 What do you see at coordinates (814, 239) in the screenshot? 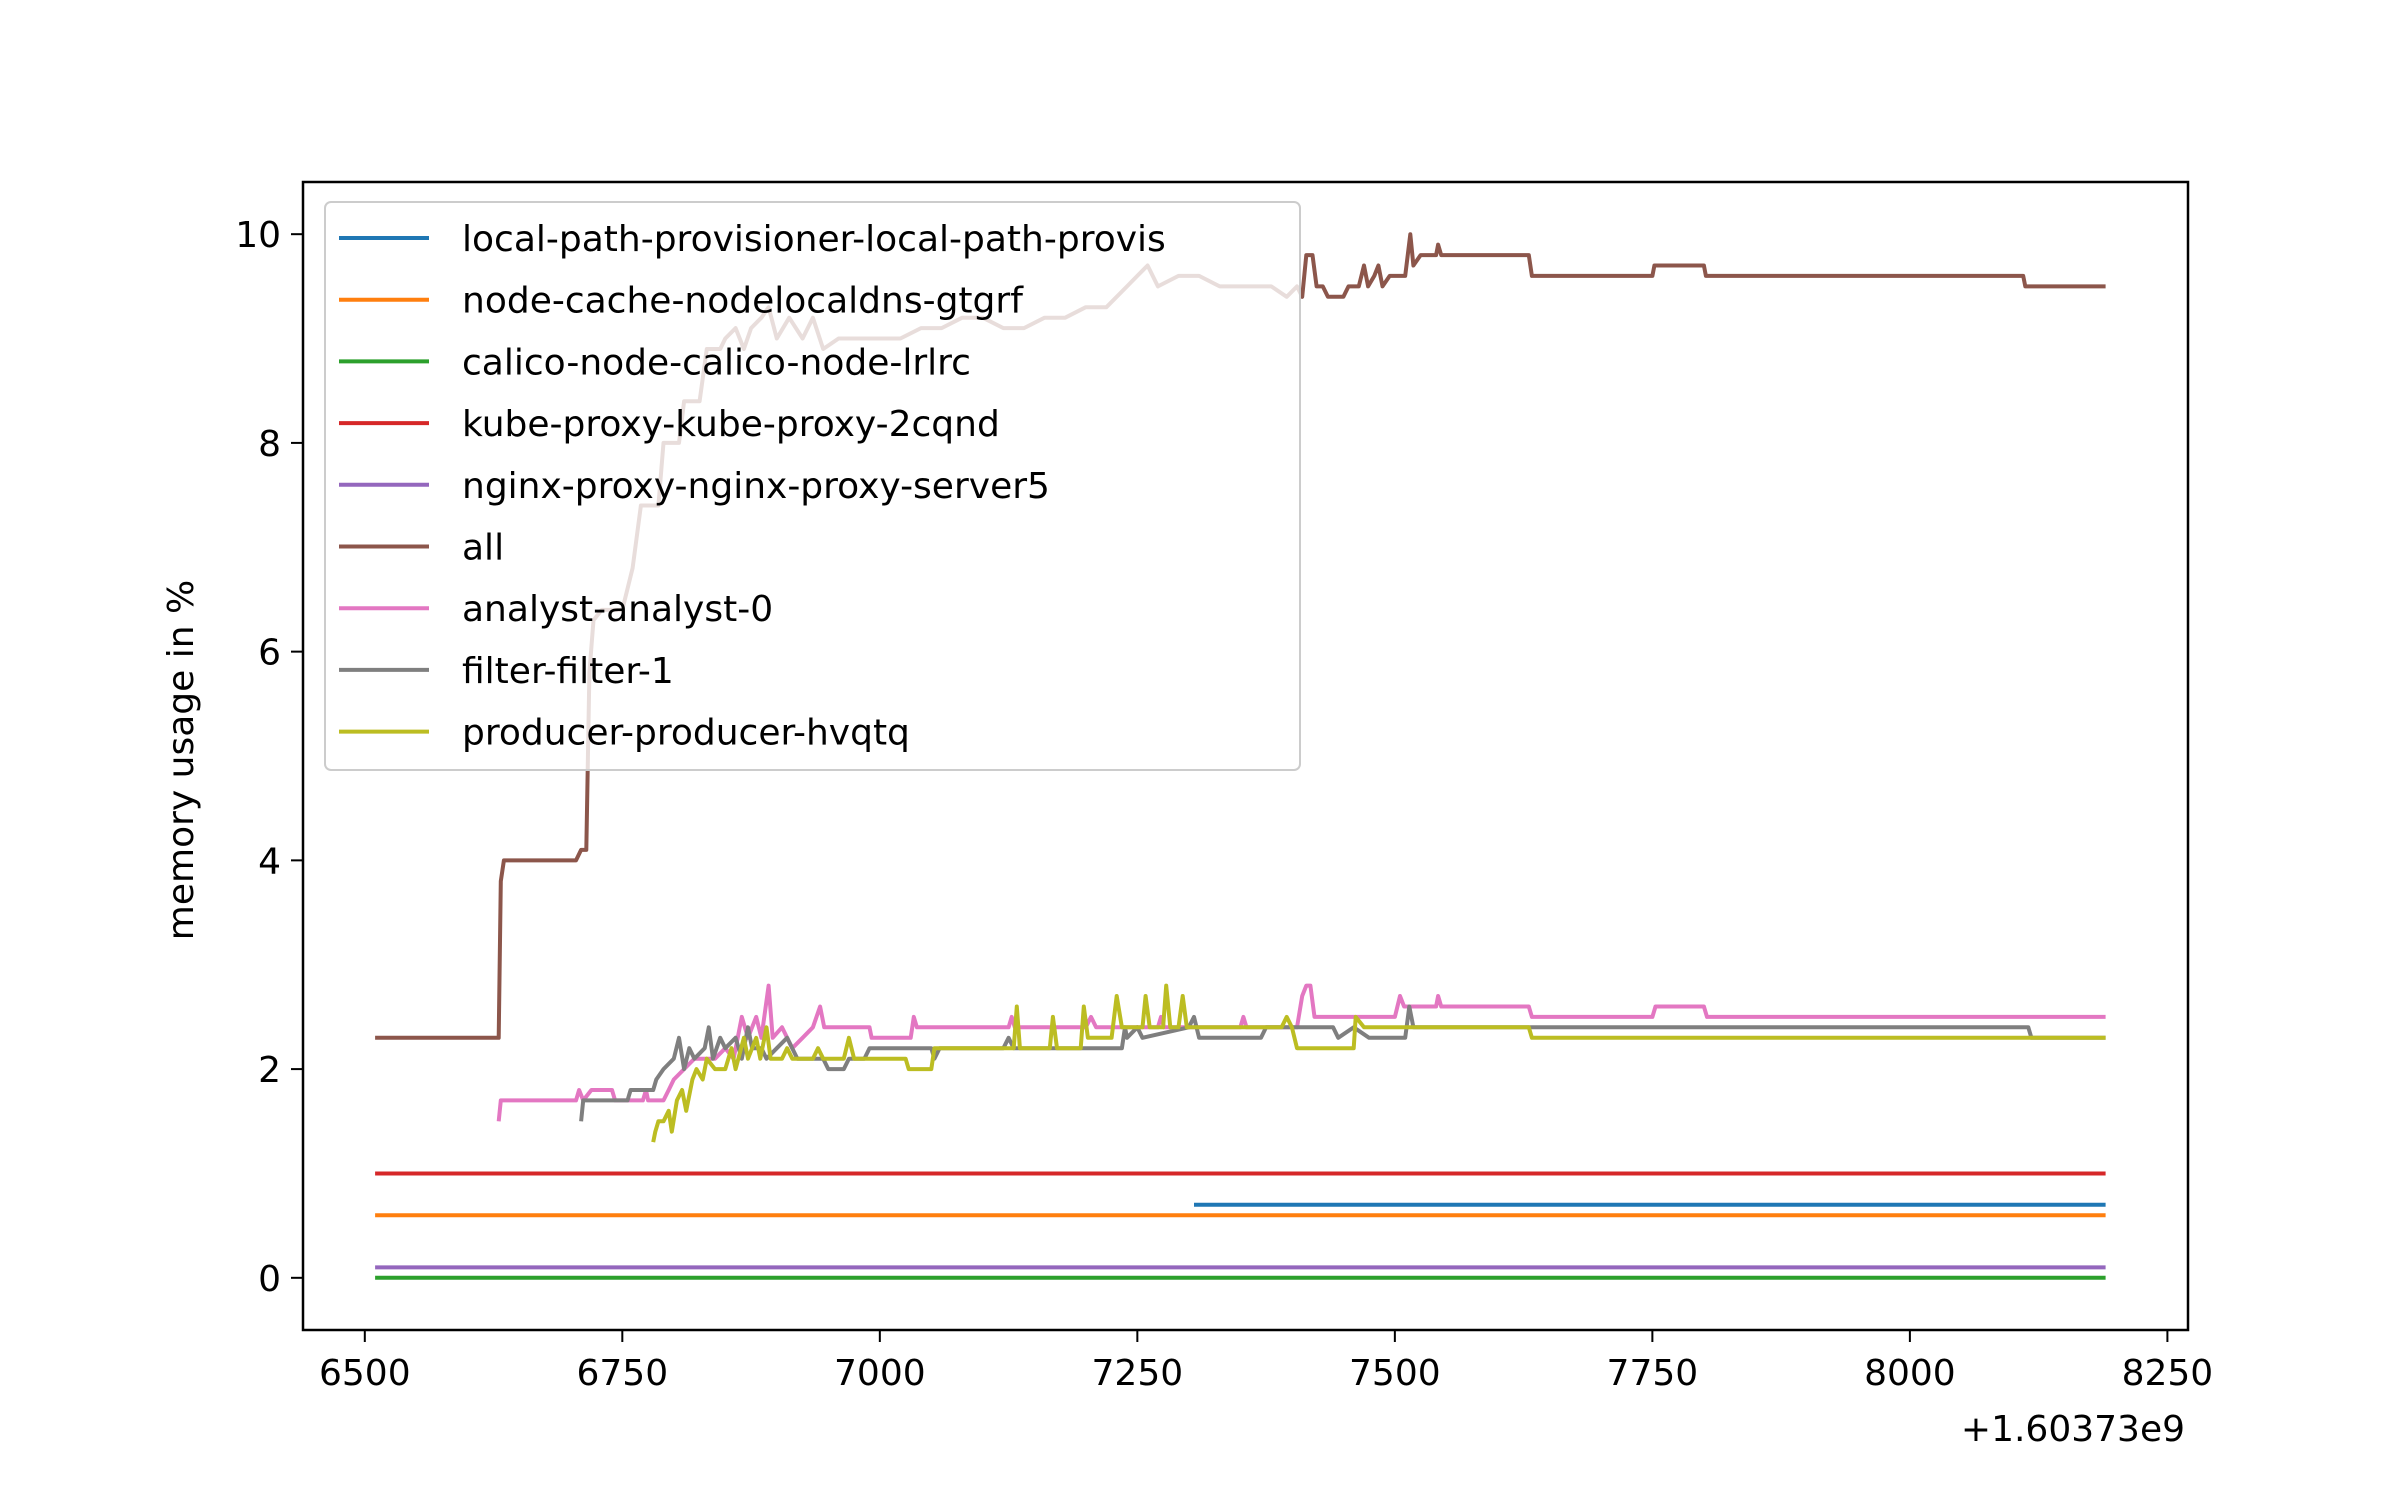
I see `legend-label-0: local-path-provisioner-local-path-provis` at bounding box center [814, 239].